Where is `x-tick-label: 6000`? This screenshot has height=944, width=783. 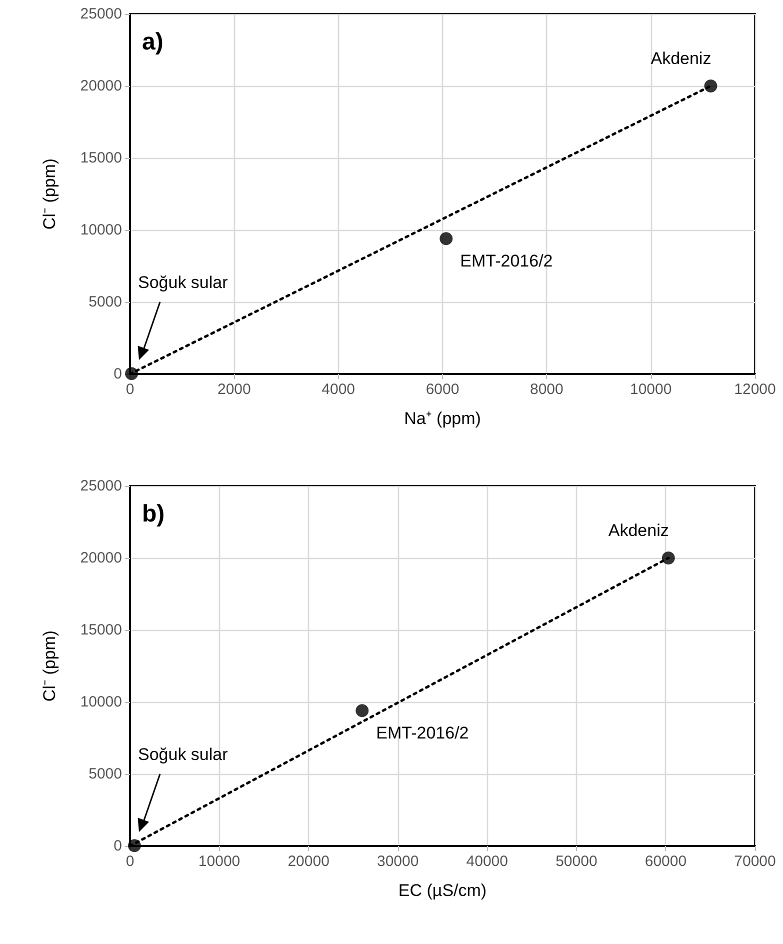 x-tick-label: 6000 is located at coordinates (443, 389).